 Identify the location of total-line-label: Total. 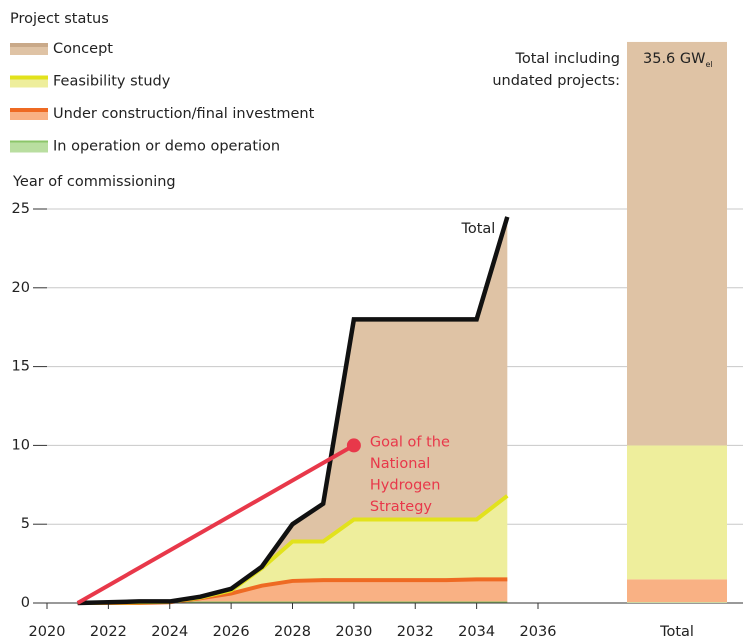
(477, 229).